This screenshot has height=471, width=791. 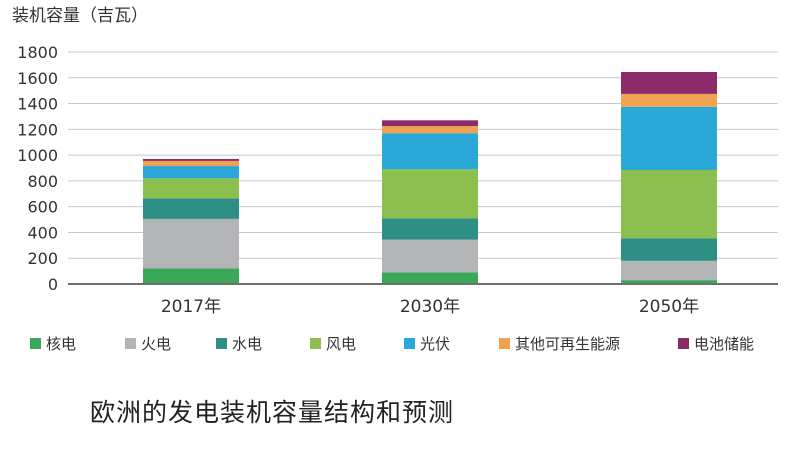 What do you see at coordinates (191, 307) in the screenshot?
I see `x-category-label: 2017年` at bounding box center [191, 307].